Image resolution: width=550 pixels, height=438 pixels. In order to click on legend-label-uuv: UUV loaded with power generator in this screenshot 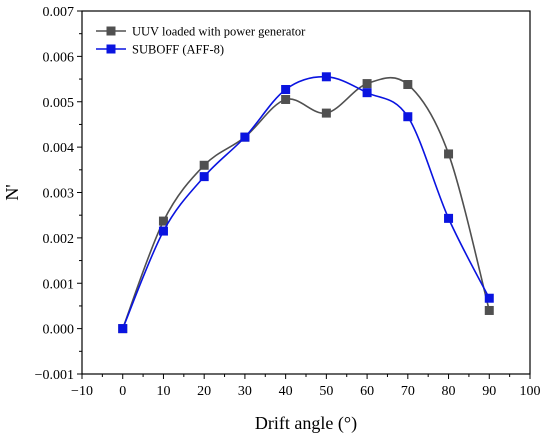, I will do `click(219, 32)`.